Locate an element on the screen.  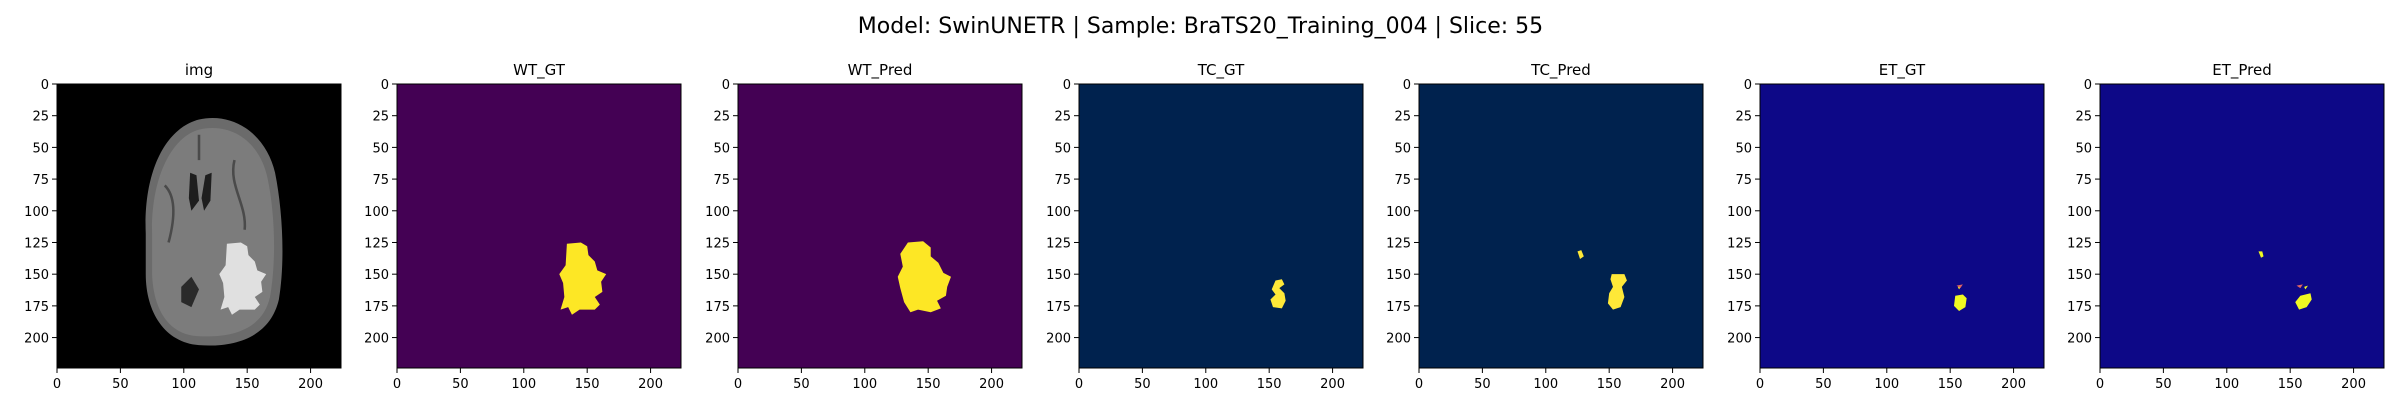
panel-title: TC_Pred is located at coordinates (1560, 70).